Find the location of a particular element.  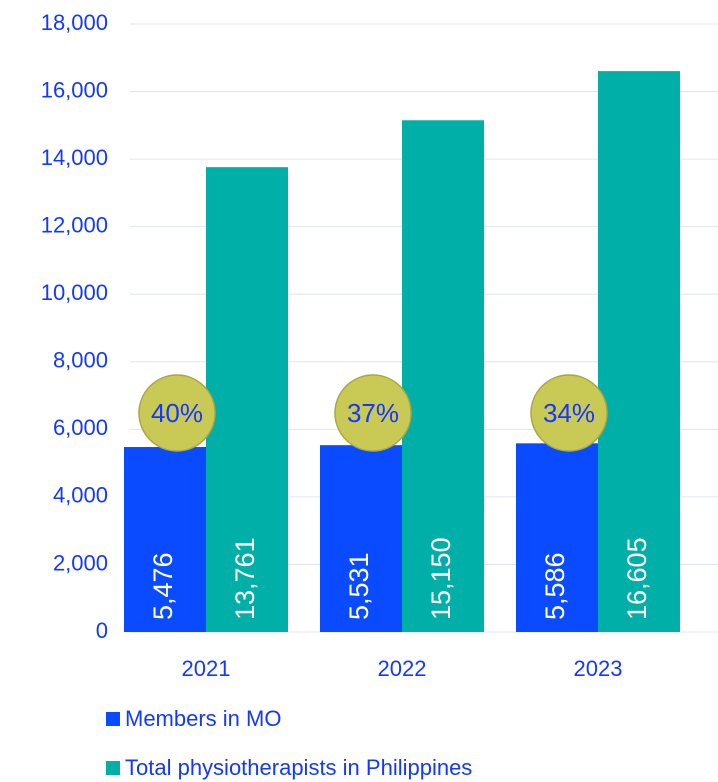

data-label: 13,761 is located at coordinates (245, 578).